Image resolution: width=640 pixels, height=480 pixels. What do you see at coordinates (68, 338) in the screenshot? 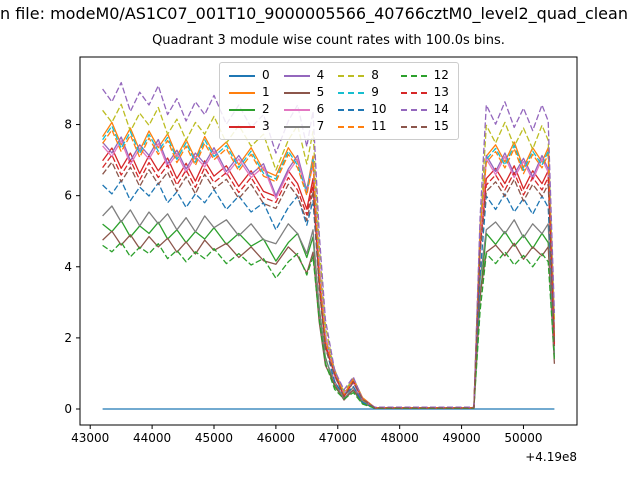
I see `y-tick-label: 2` at bounding box center [68, 338].